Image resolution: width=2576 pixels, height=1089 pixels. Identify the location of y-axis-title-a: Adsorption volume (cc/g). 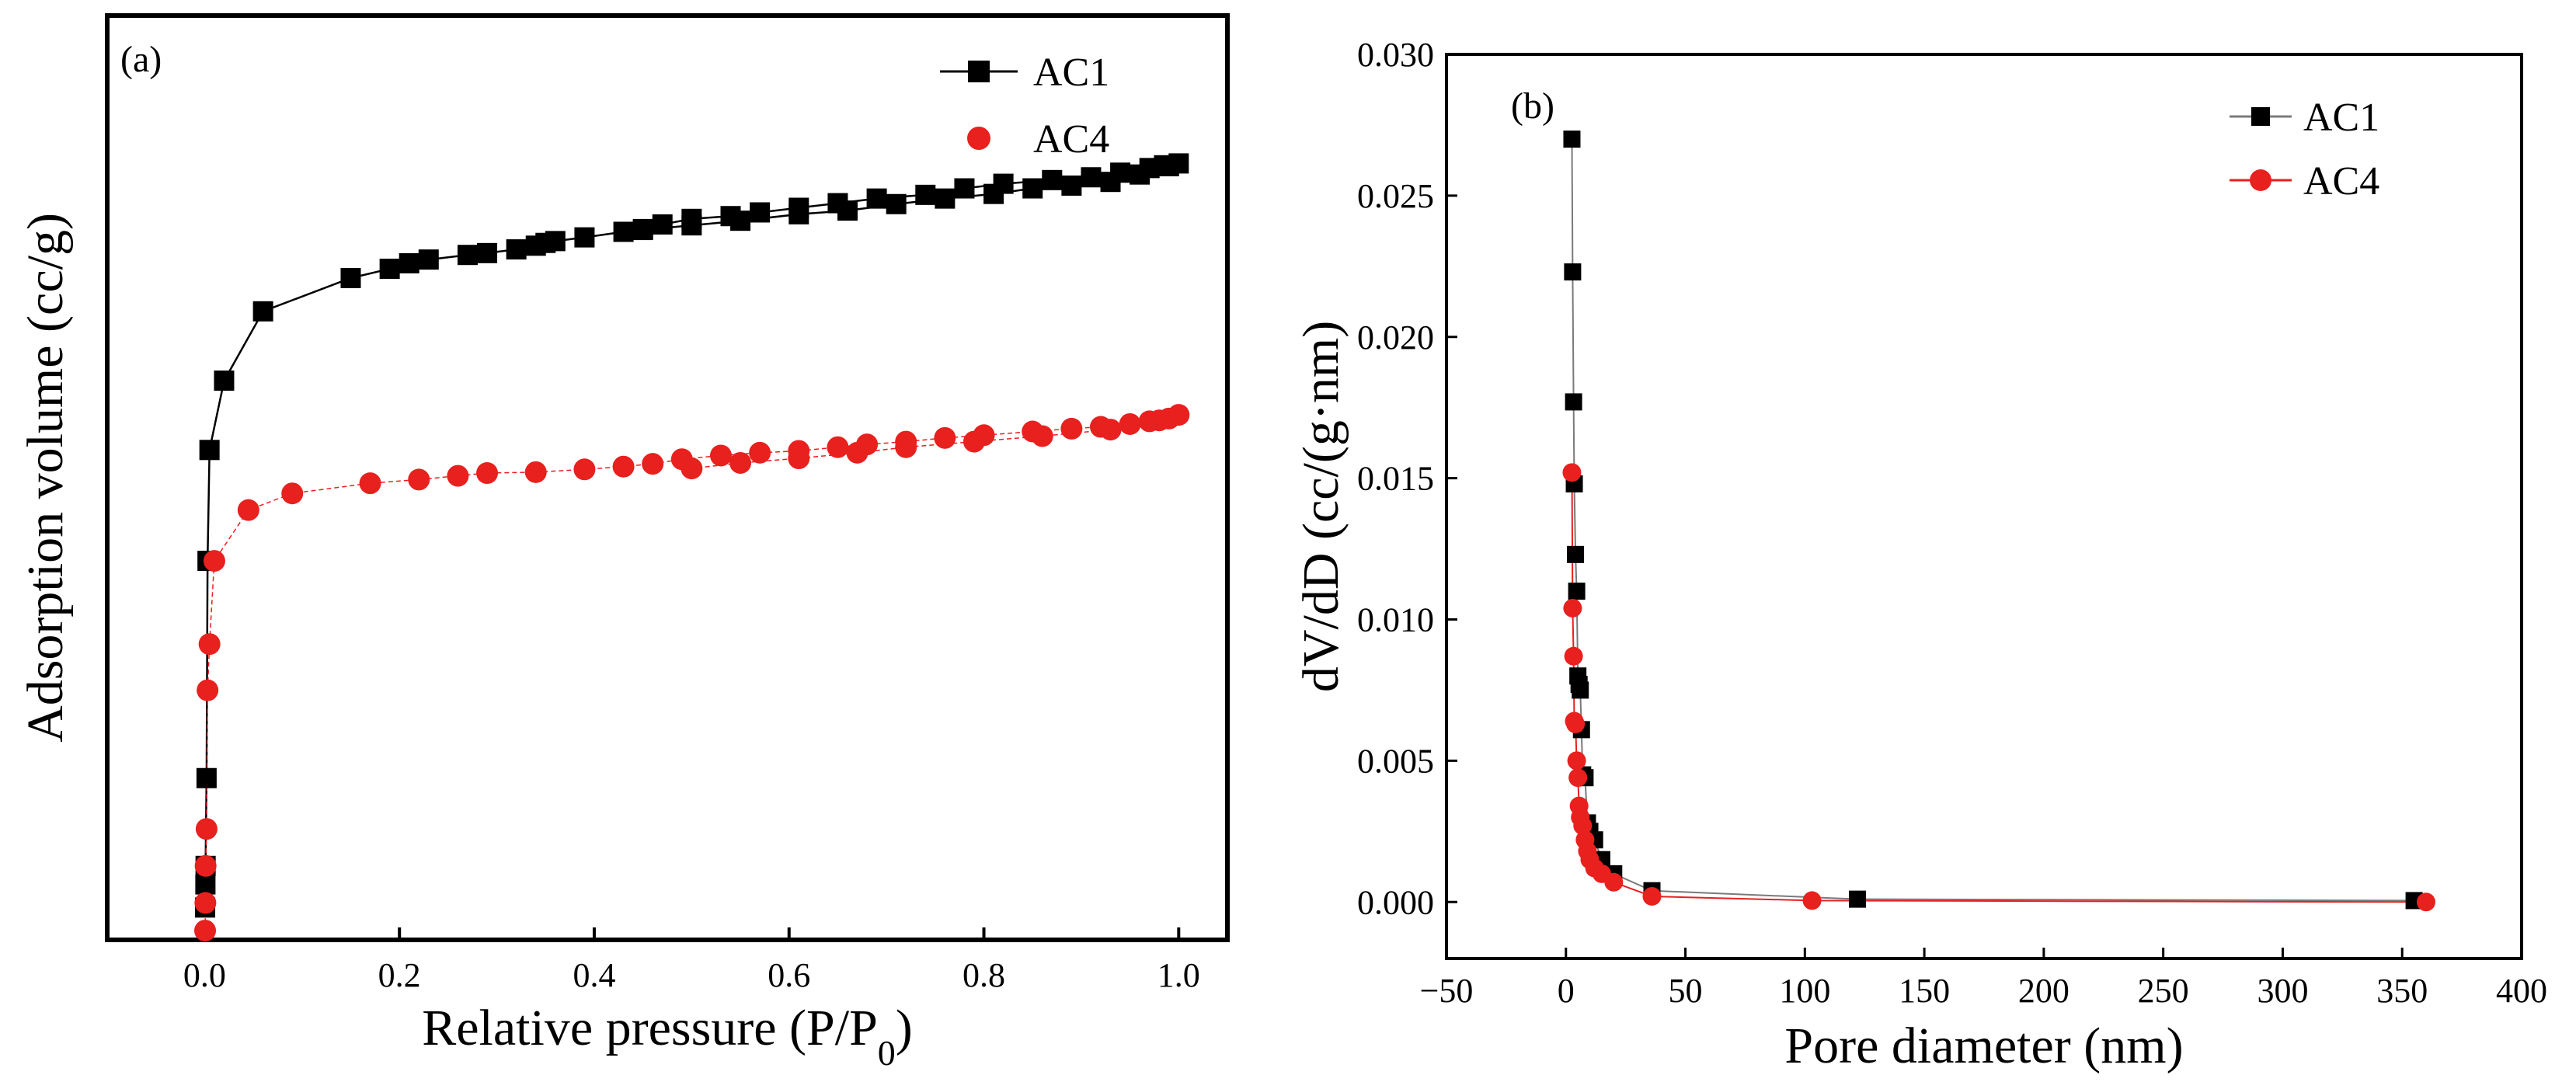
(45, 478).